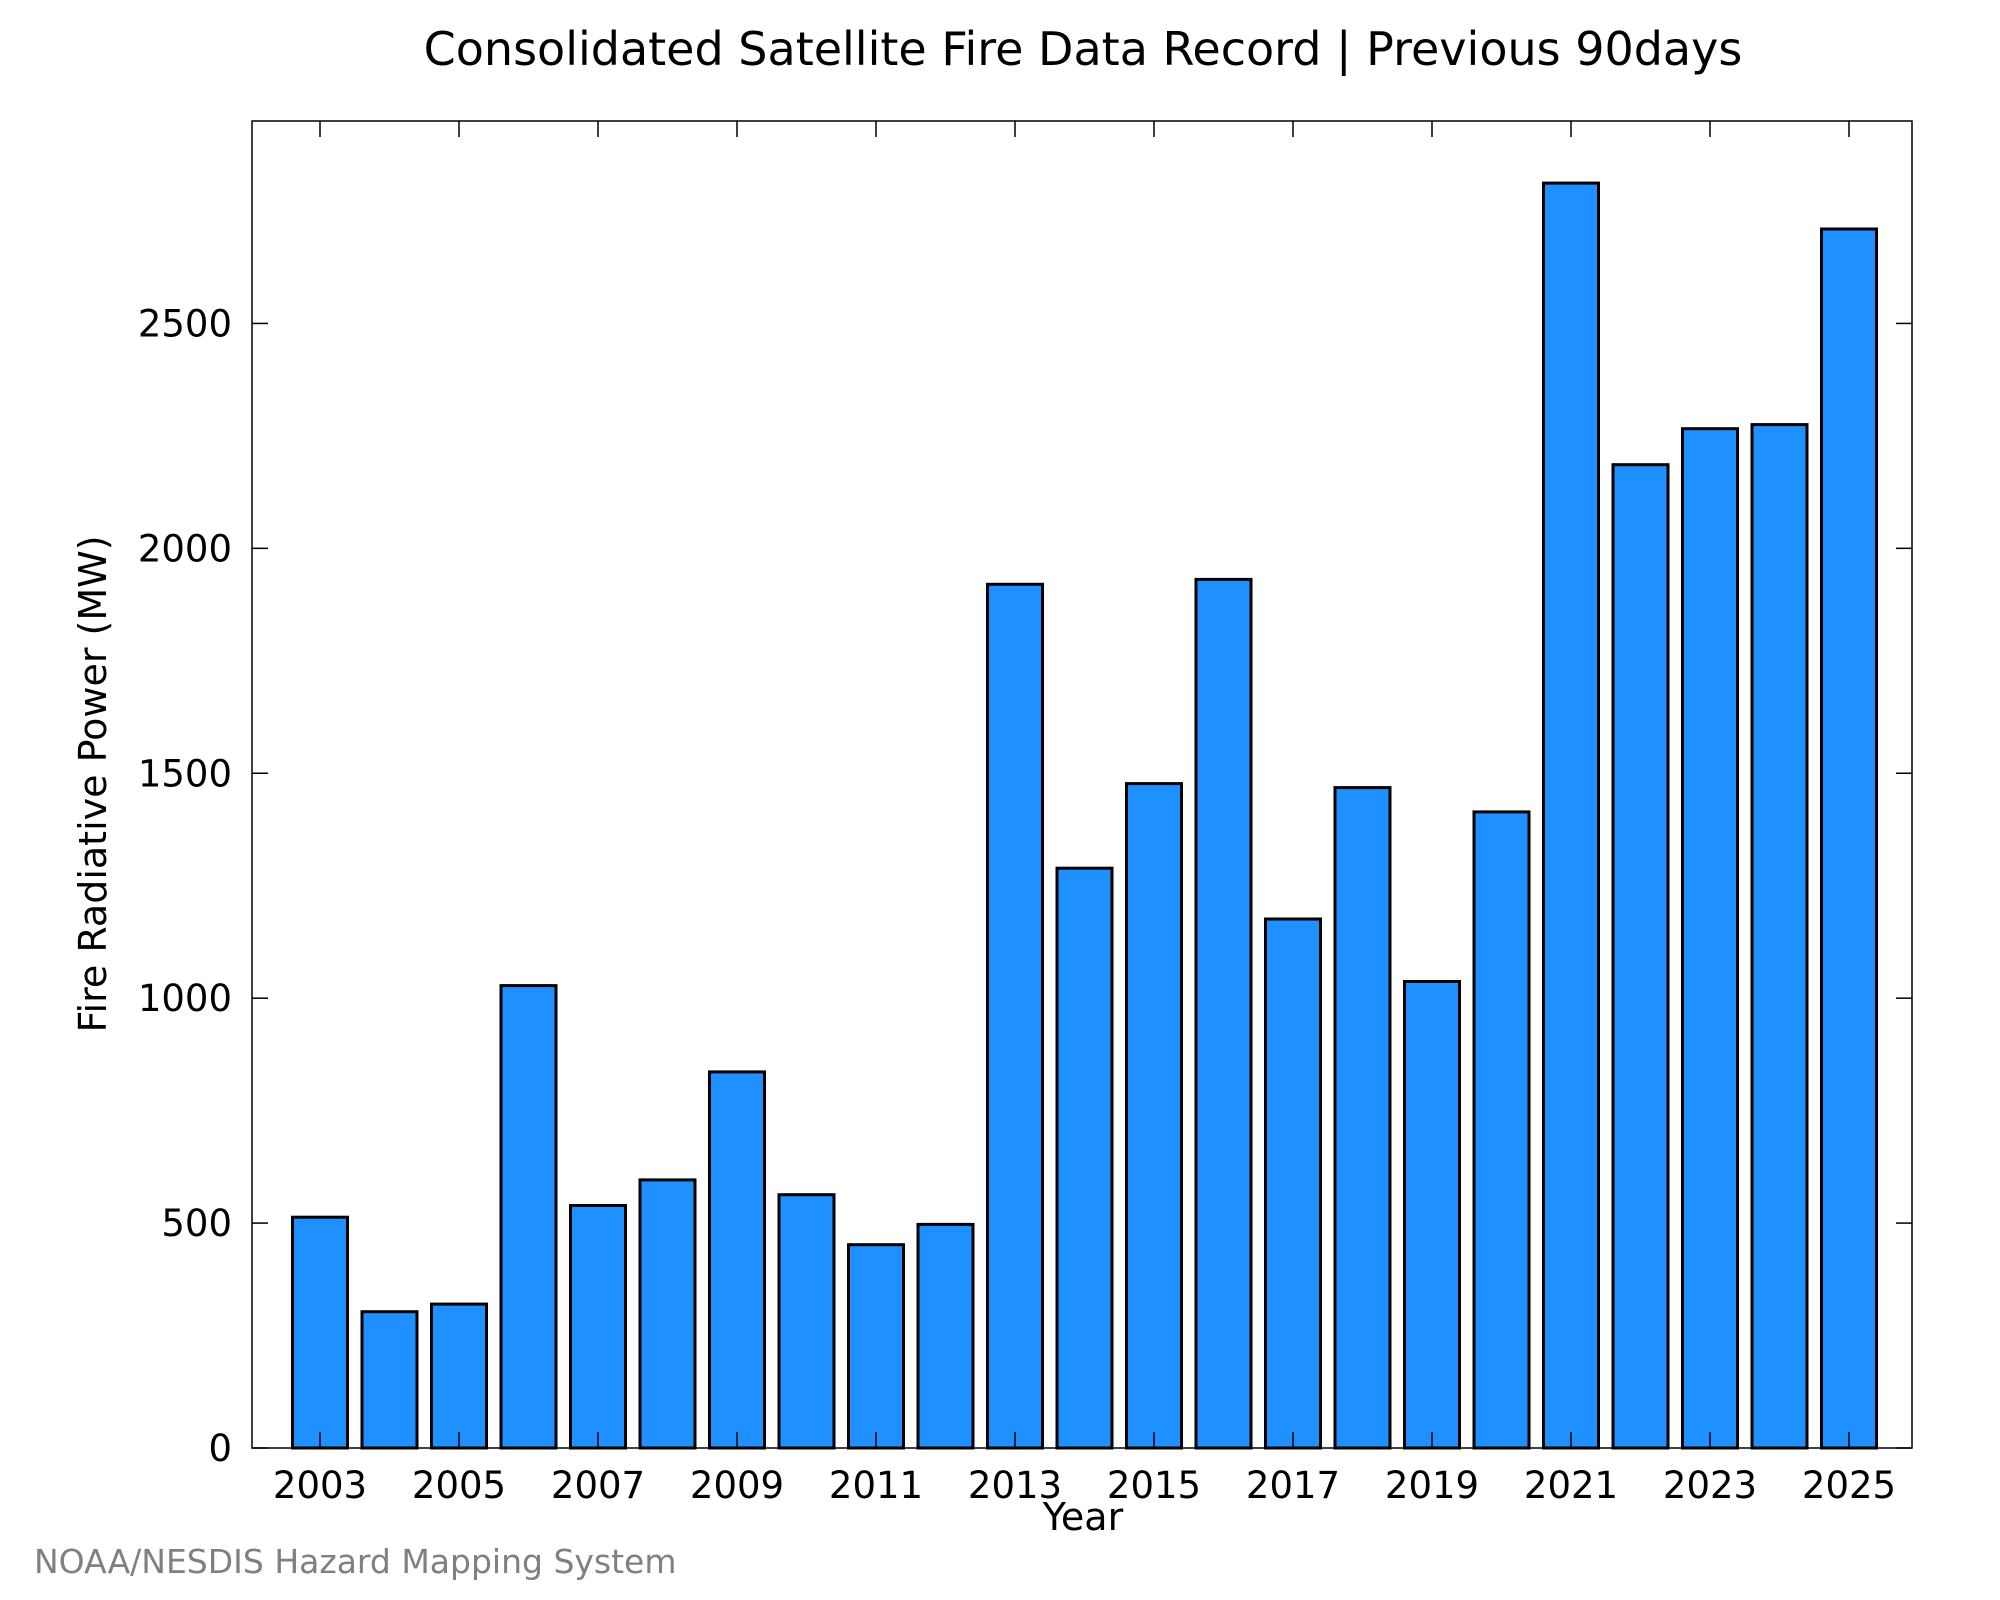 This screenshot has width=2000, height=1600. I want to click on x-tick-label-2021: 2021, so click(1571, 1485).